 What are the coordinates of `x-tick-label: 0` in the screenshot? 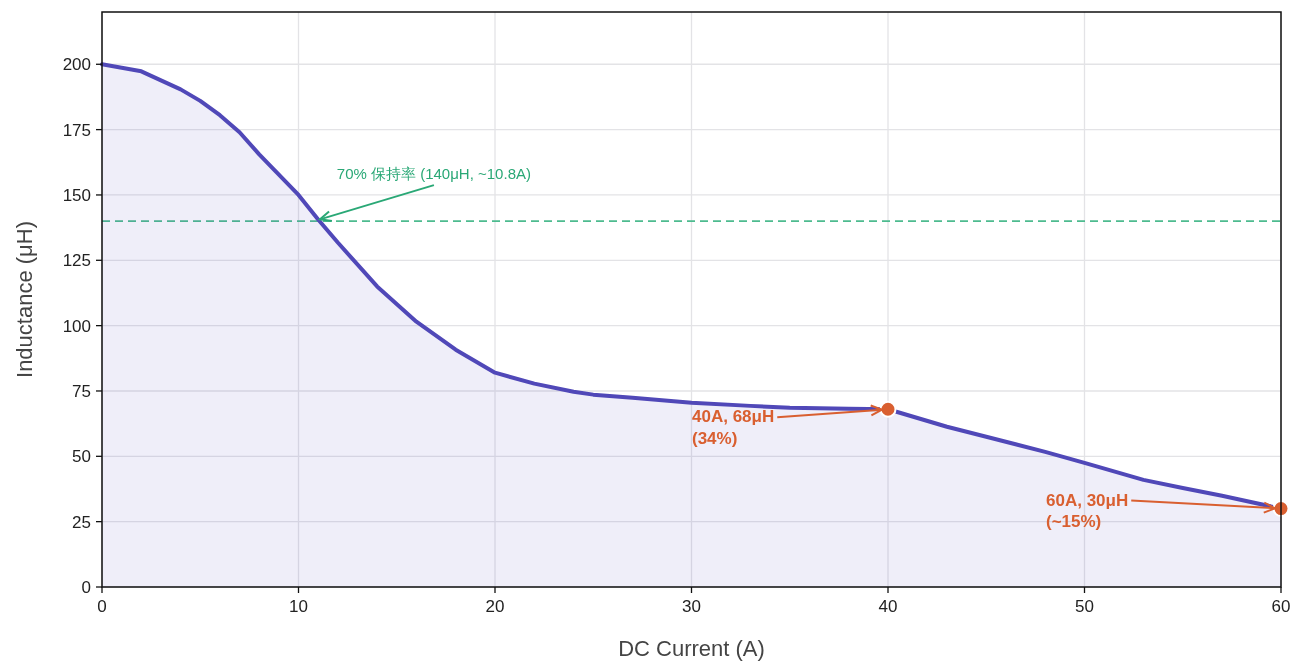 It's located at (102, 606).